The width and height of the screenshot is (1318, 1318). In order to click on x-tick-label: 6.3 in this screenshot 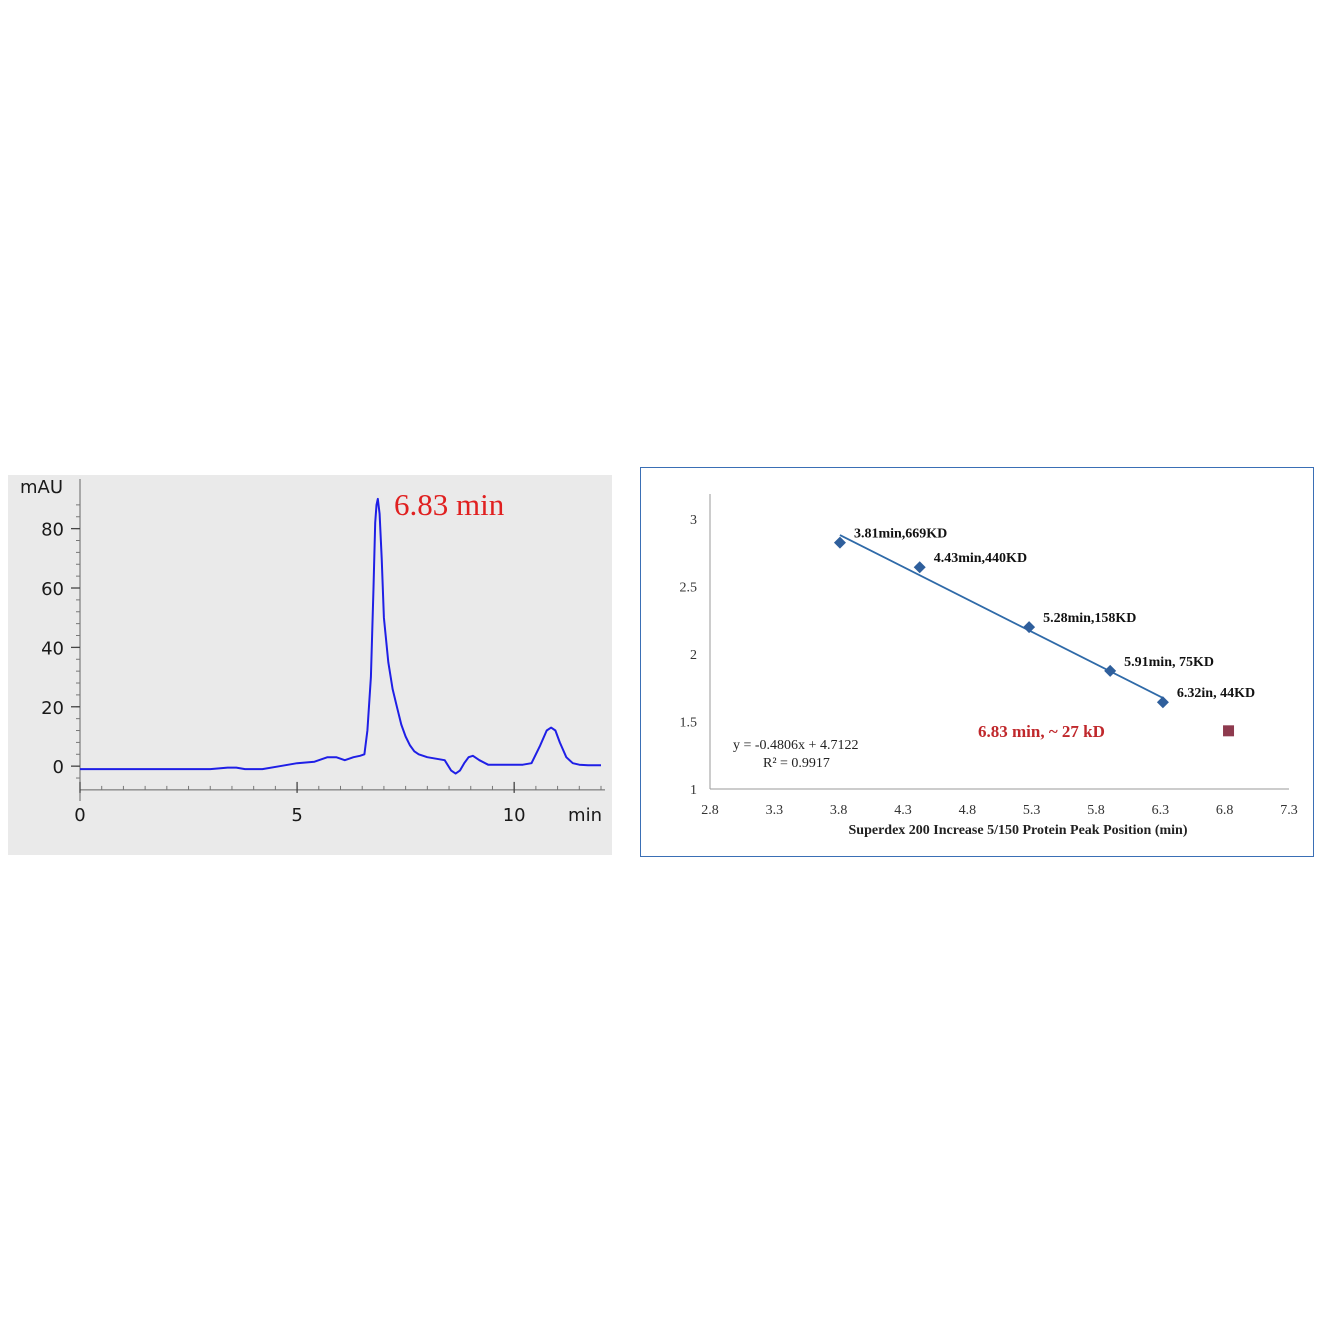, I will do `click(1161, 810)`.